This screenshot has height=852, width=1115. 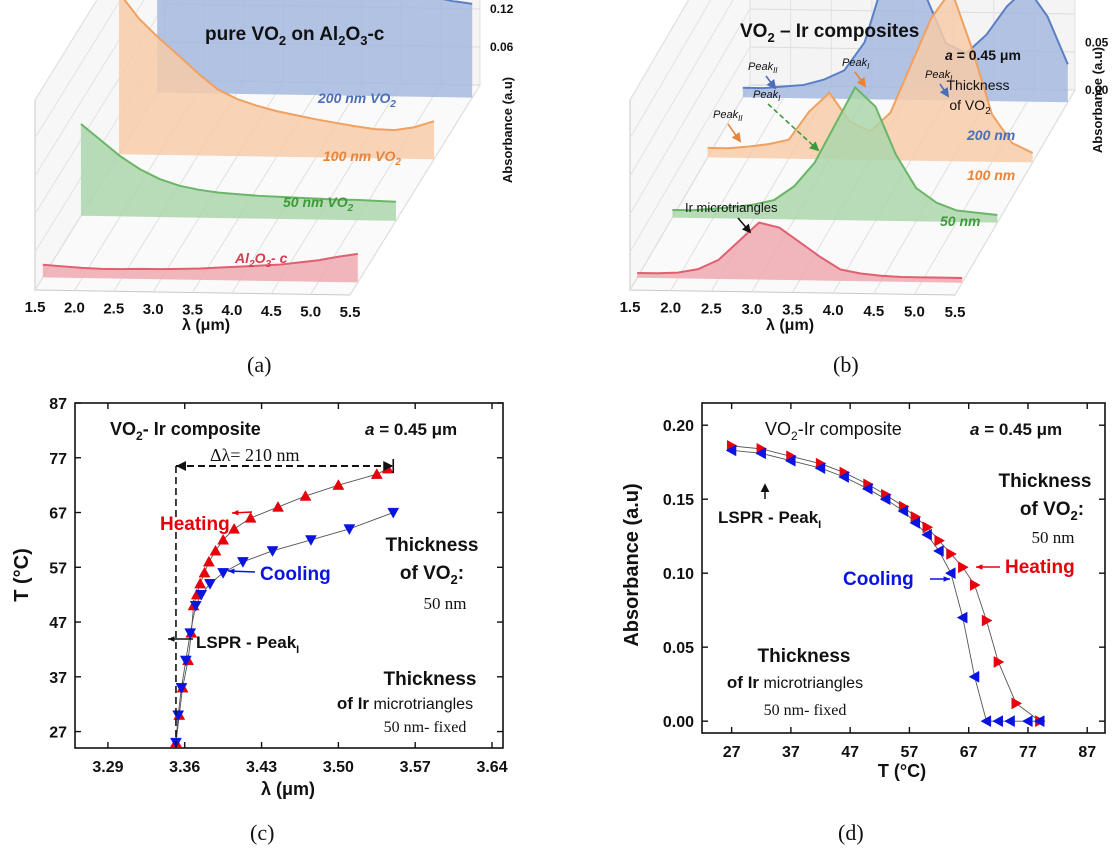 What do you see at coordinates (793, 127) in the screenshot?
I see `peak-arrow-green-i` at bounding box center [793, 127].